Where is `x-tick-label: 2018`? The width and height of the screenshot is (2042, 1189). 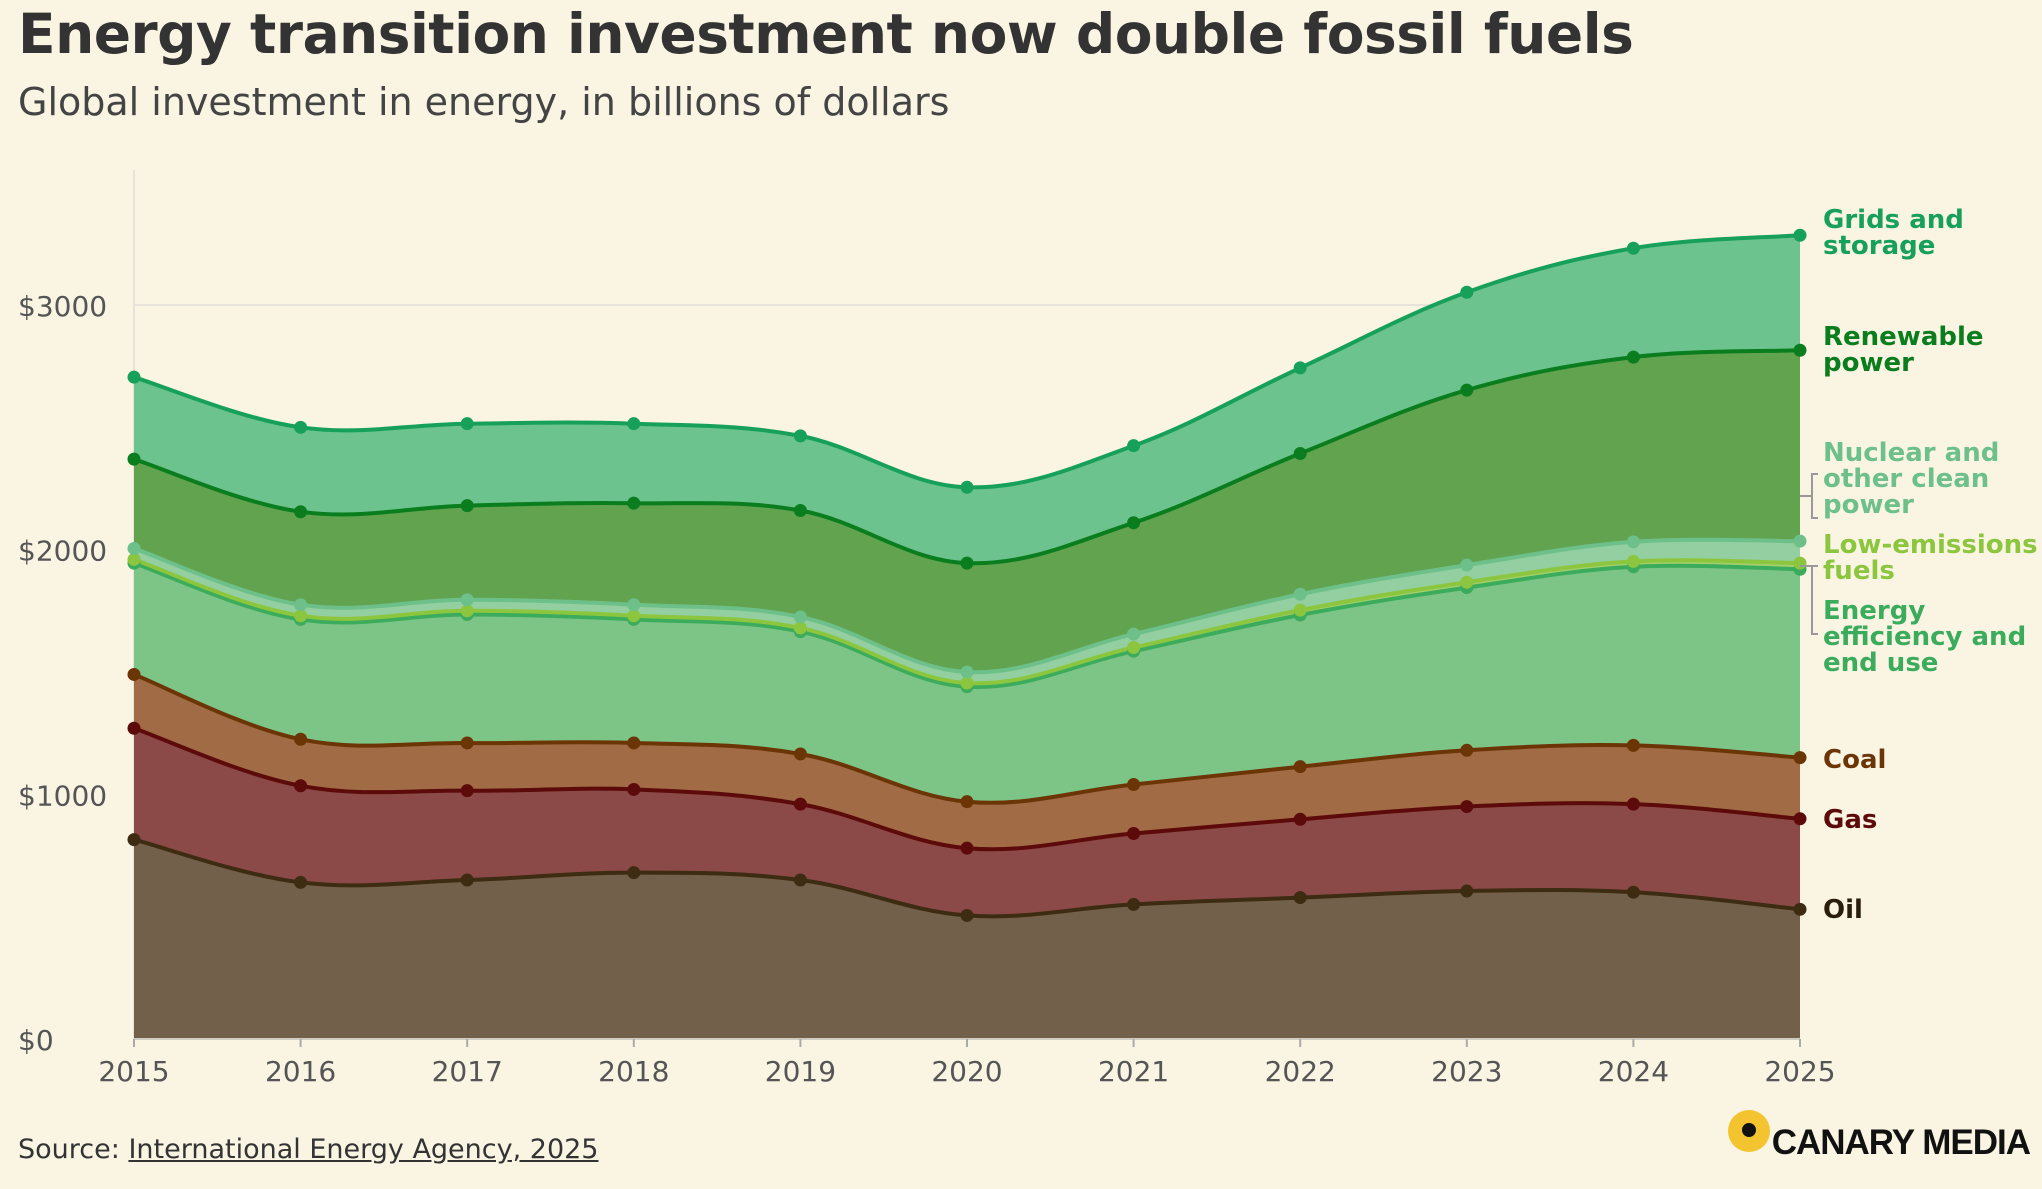 x-tick-label: 2018 is located at coordinates (633, 1071).